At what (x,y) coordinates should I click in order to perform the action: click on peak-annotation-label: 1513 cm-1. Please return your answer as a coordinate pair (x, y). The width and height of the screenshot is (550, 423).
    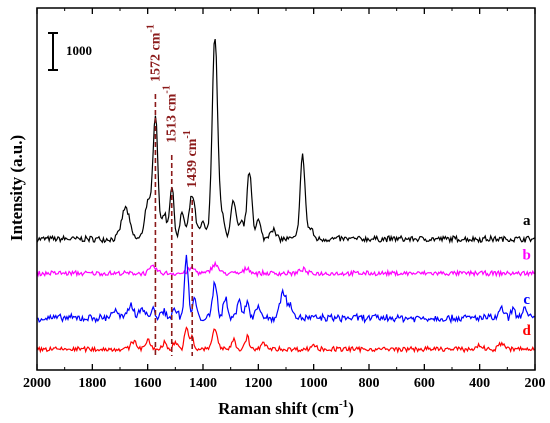
    Looking at the image, I should click on (171, 114).